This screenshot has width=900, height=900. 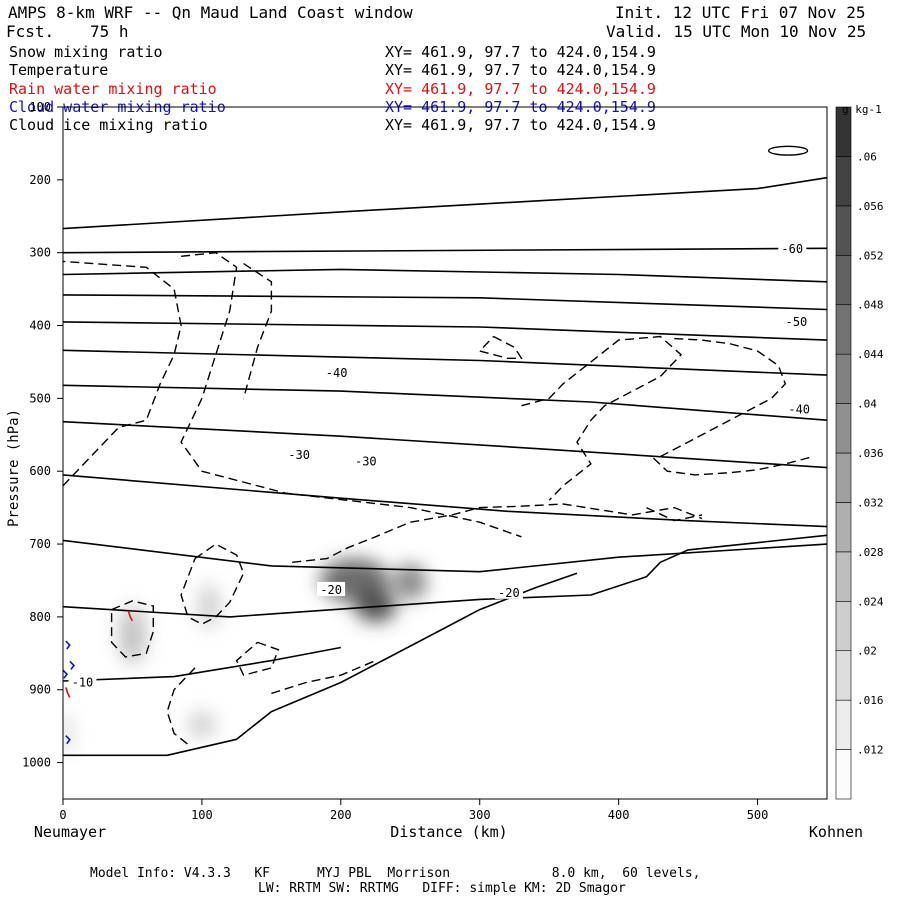 I want to click on isotherm-label: -40, so click(x=799, y=409).